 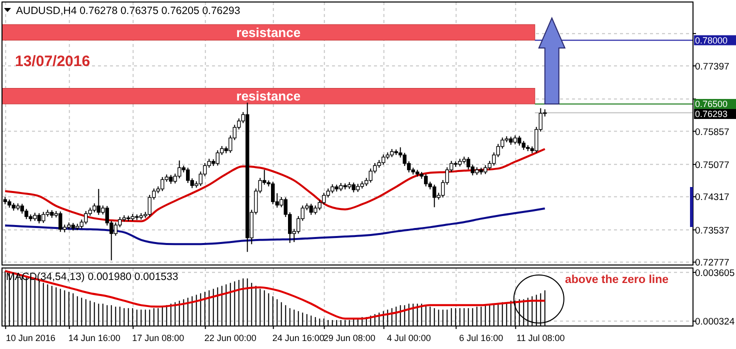 I want to click on x-tick-label: 4 Jul 00:00, so click(x=408, y=338).